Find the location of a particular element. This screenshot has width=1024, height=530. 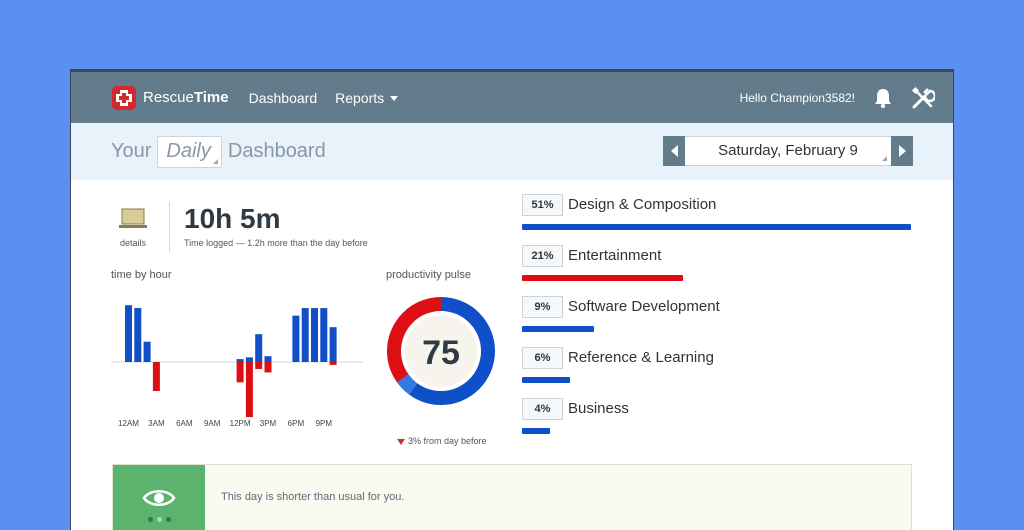

category-percent: 9% is located at coordinates (542, 307).